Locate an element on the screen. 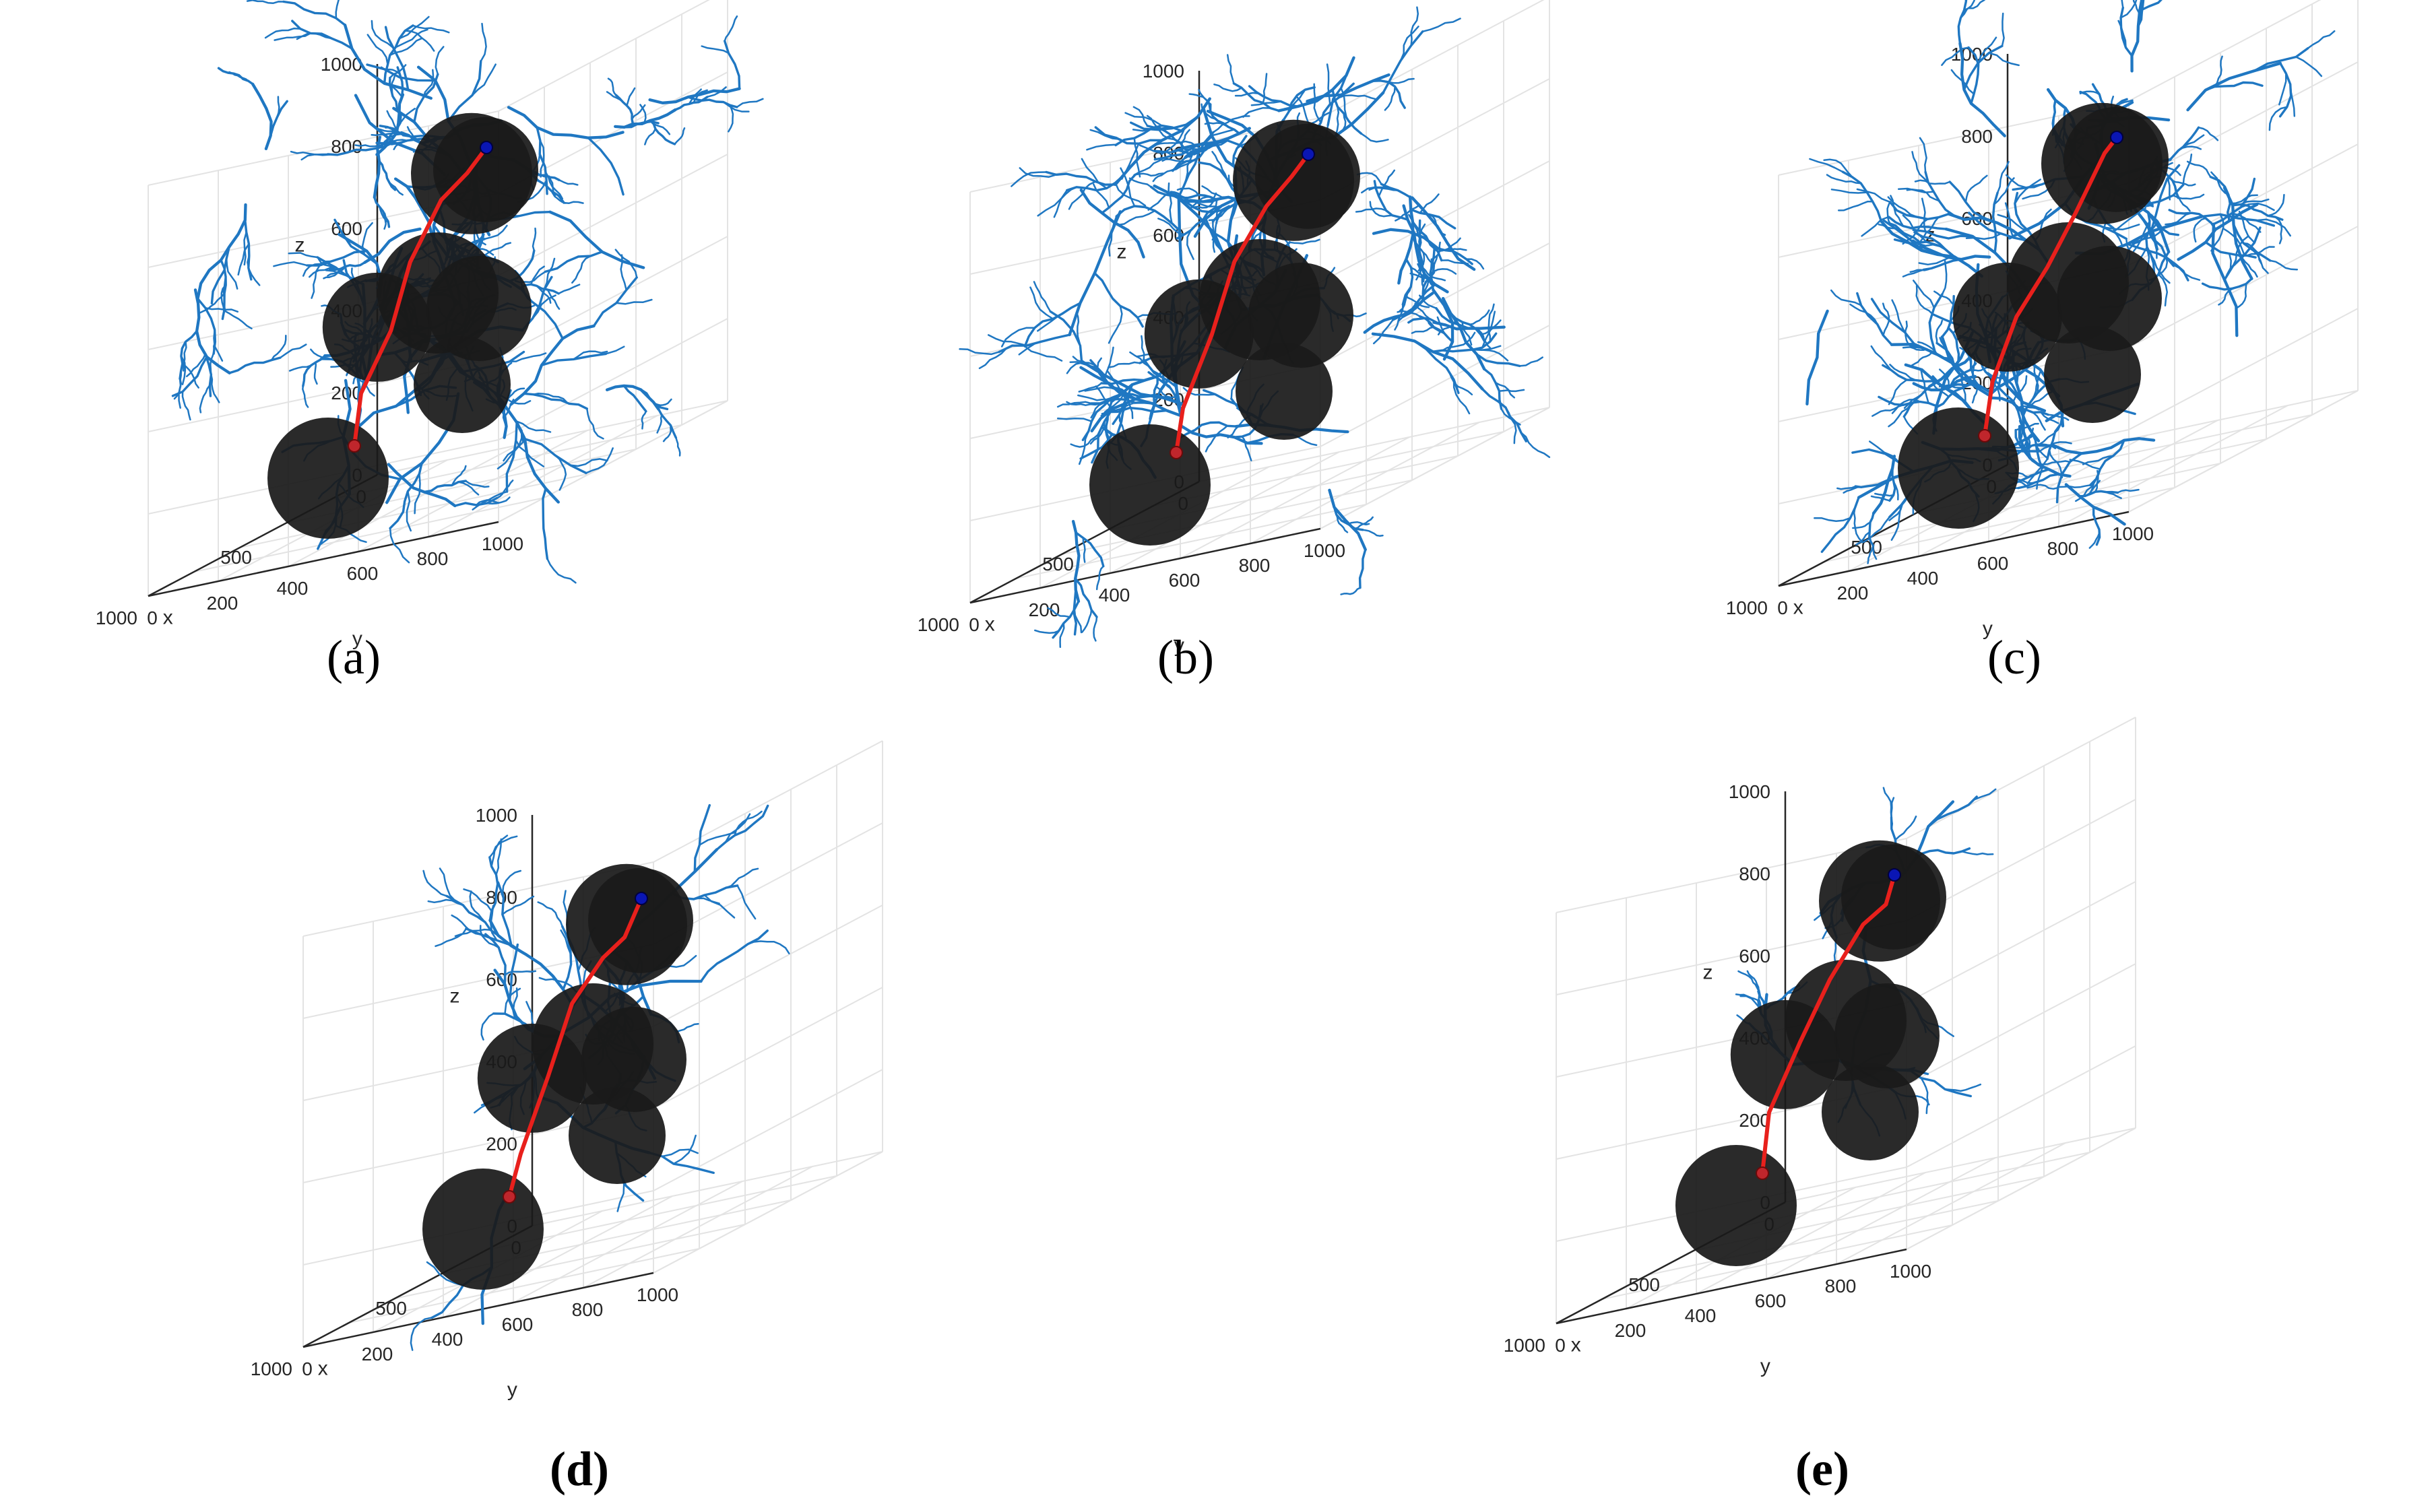 Image resolution: width=2432 pixels, height=1512 pixels. z-tick-label: 1000 is located at coordinates (1163, 71).